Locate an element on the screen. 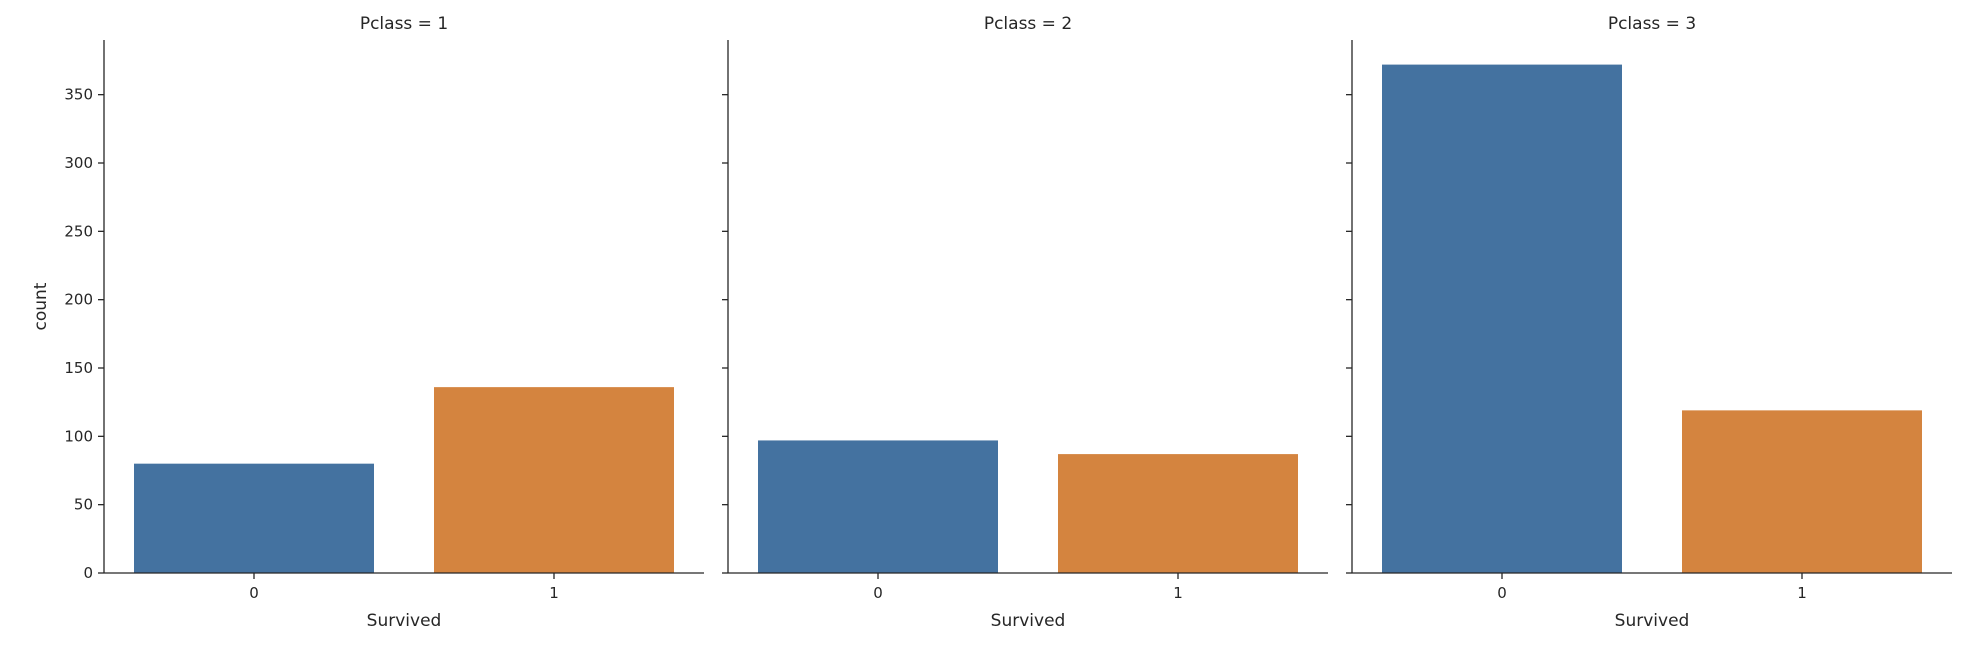 The width and height of the screenshot is (1980, 652). x-tick-label-2-1: 1 is located at coordinates (1178, 593).